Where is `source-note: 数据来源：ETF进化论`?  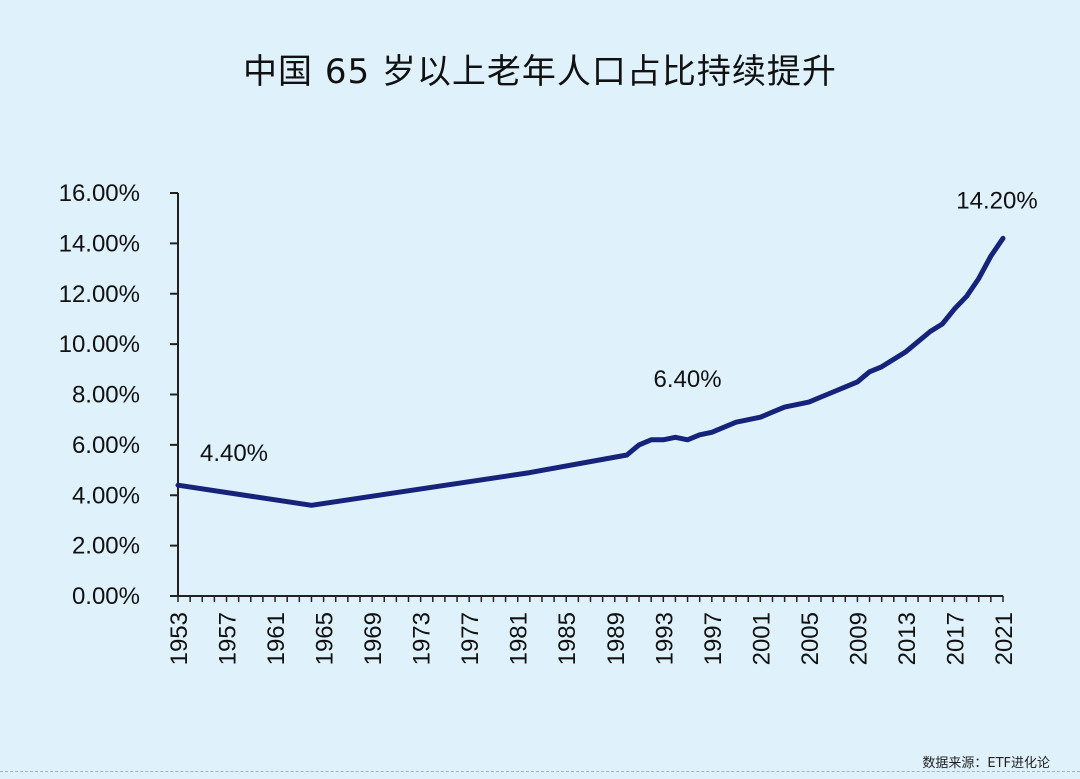 source-note: 数据来源：ETF进化论 is located at coordinates (986, 763).